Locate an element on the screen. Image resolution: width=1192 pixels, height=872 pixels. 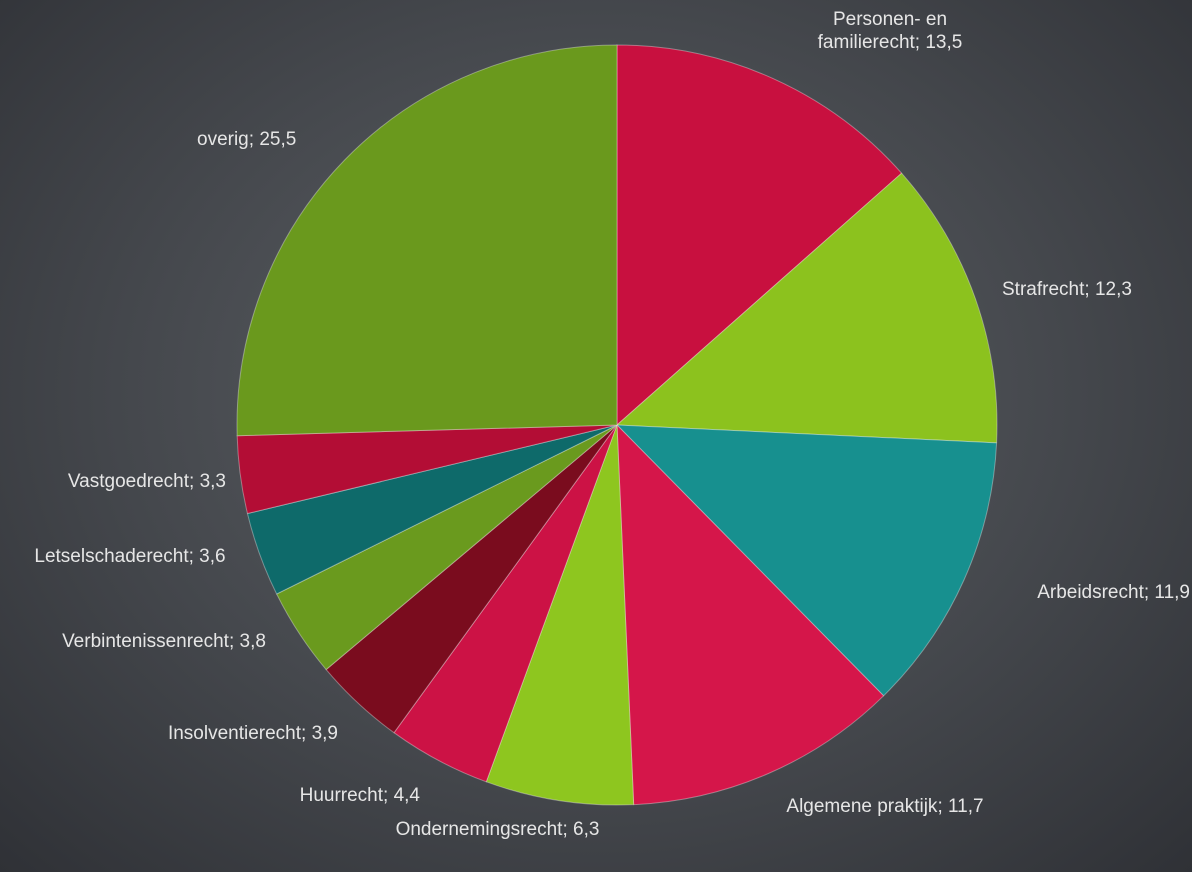
category-name: Ondernemingsrecht is located at coordinates (479, 829).